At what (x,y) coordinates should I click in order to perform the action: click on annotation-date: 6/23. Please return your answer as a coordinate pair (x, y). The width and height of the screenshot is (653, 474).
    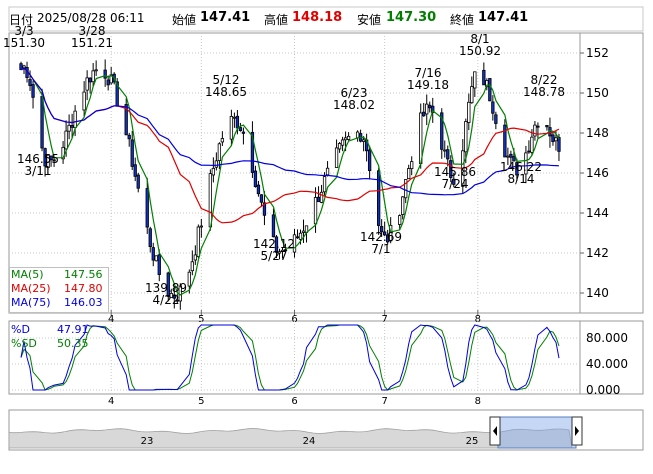
    Looking at the image, I should click on (354, 93).